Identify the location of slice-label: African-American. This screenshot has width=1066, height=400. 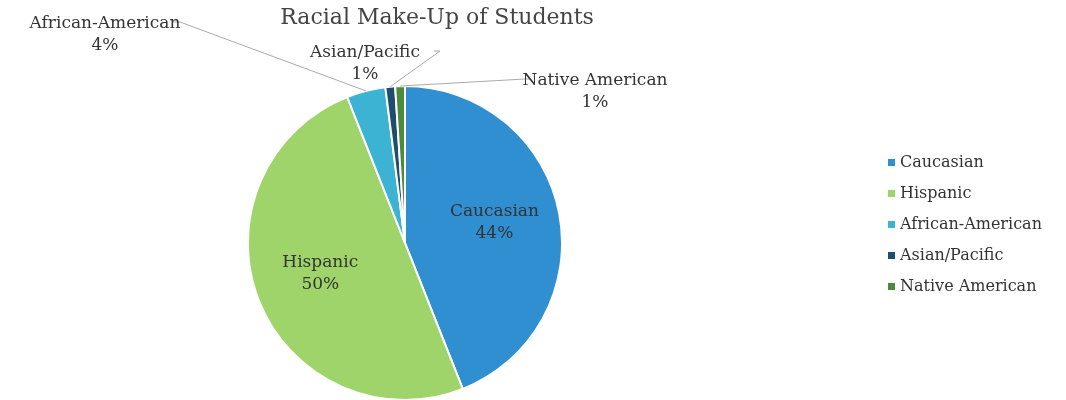
(104, 22).